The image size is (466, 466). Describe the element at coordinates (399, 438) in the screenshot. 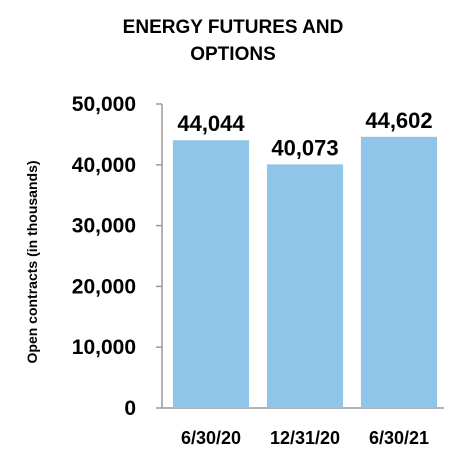

I see `x-tick-label: 6/30/21` at that location.